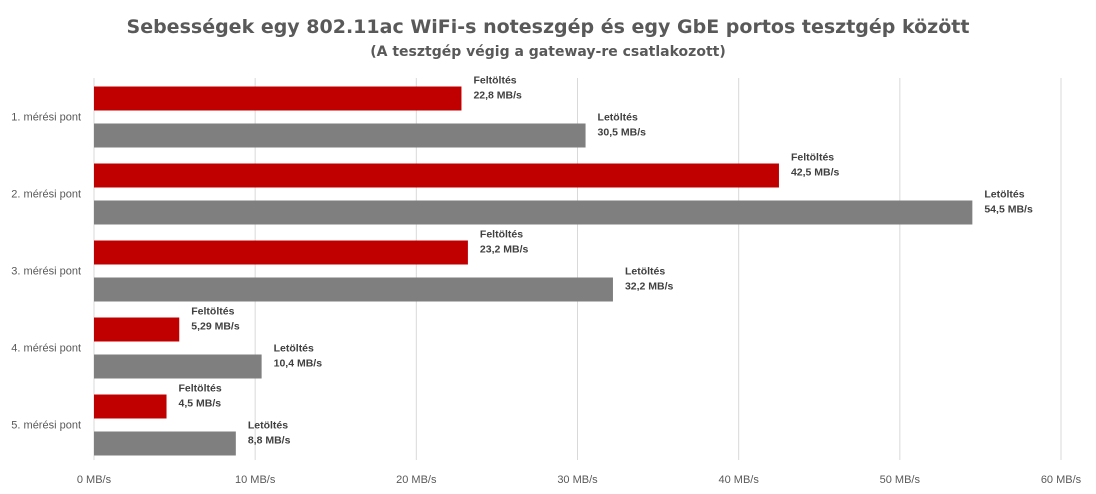 This screenshot has width=1096, height=494. What do you see at coordinates (900, 480) in the screenshot?
I see `x-tick-label: 50 MB/s` at bounding box center [900, 480].